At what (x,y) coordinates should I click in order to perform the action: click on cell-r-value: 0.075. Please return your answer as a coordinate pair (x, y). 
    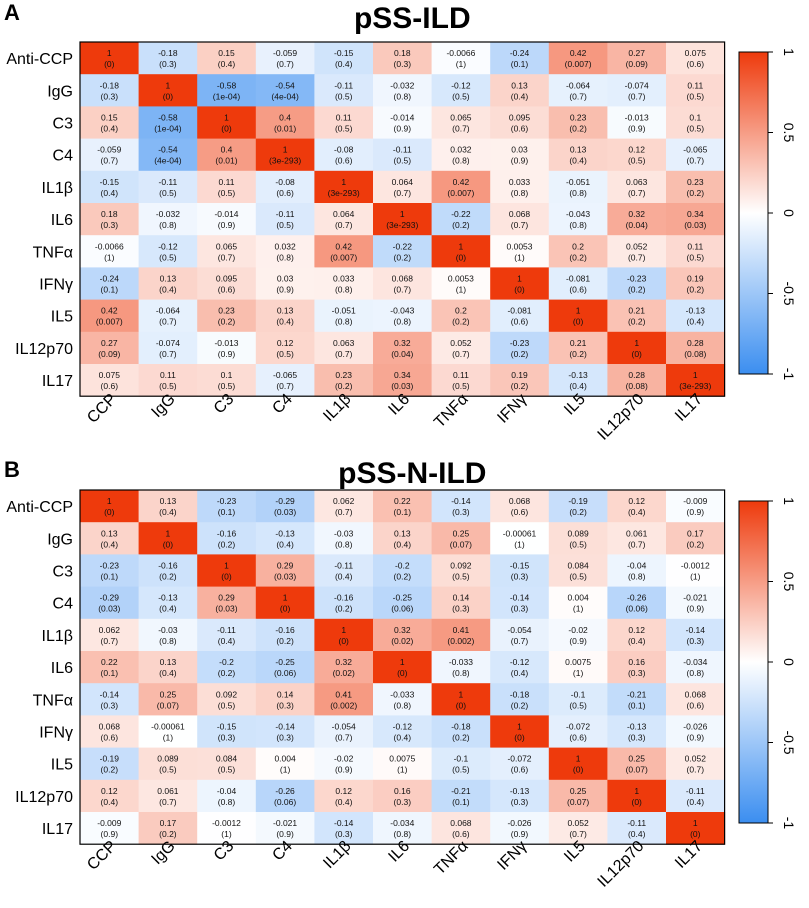
    Looking at the image, I should click on (110, 375).